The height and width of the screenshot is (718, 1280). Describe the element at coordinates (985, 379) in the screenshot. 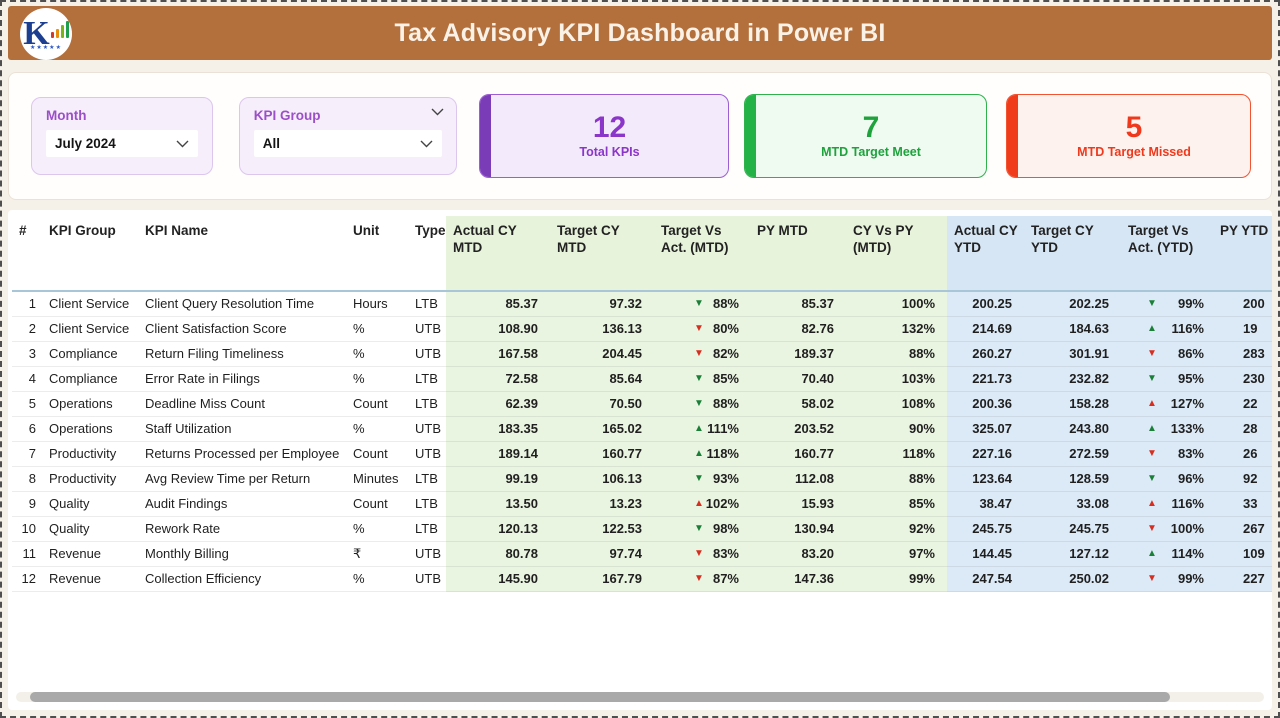

I see `cell-actual_cy_ytd: 221.73` at that location.